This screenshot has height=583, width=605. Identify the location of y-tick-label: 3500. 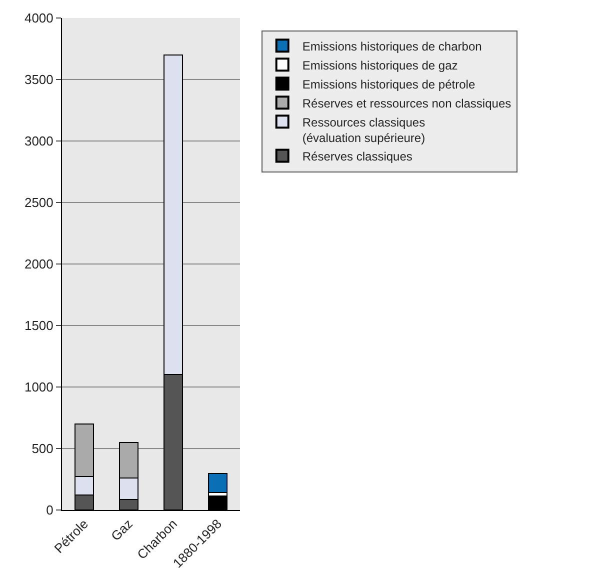
(39, 80).